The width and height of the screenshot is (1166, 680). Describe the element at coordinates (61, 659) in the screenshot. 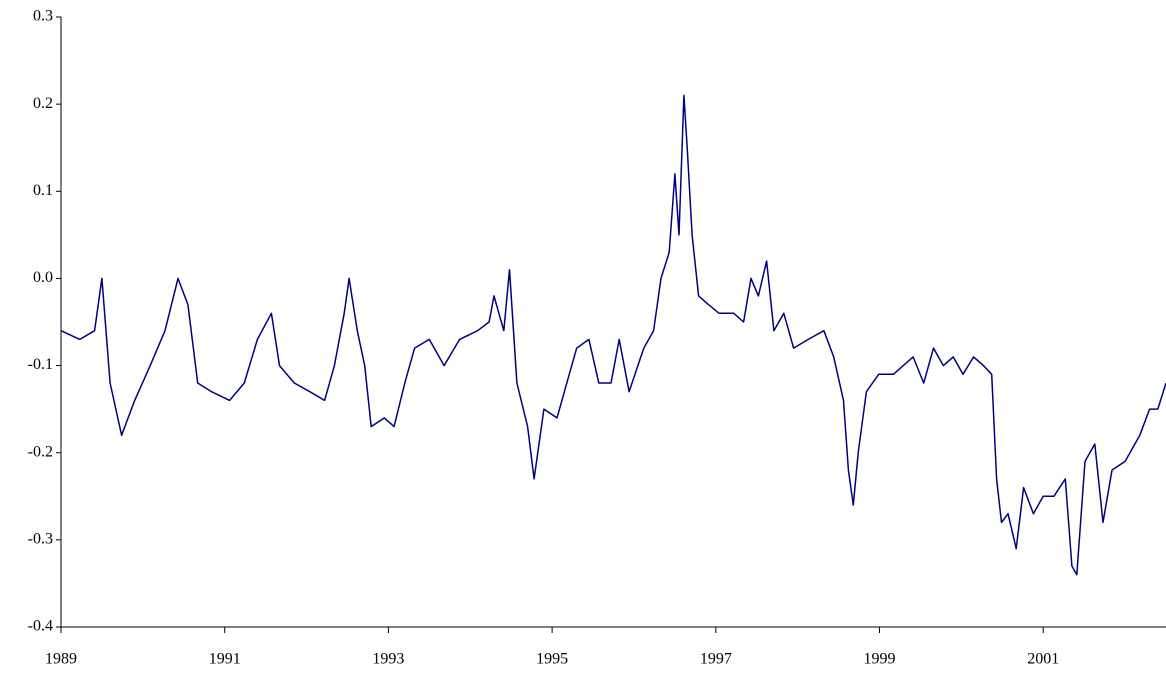

I see `x-tick-label: 1989` at that location.